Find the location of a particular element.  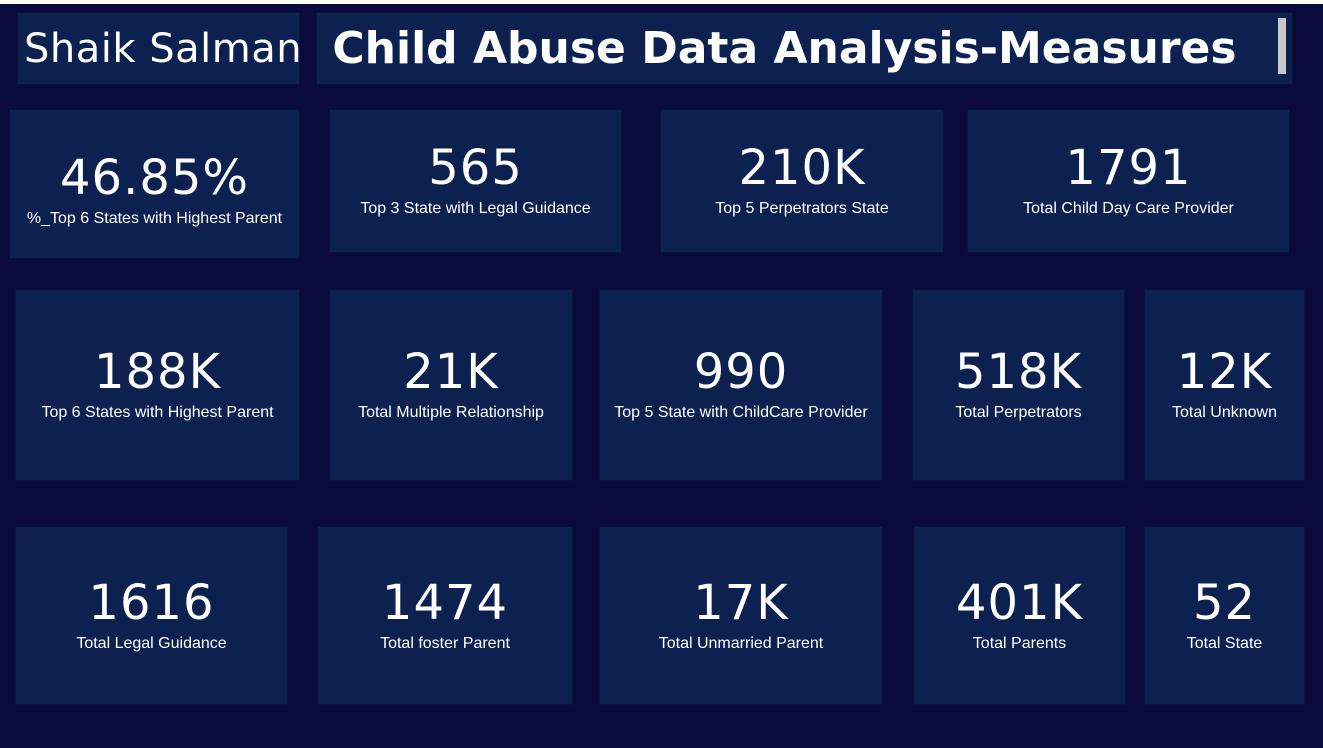

kpi-value: 401K is located at coordinates (1019, 602).